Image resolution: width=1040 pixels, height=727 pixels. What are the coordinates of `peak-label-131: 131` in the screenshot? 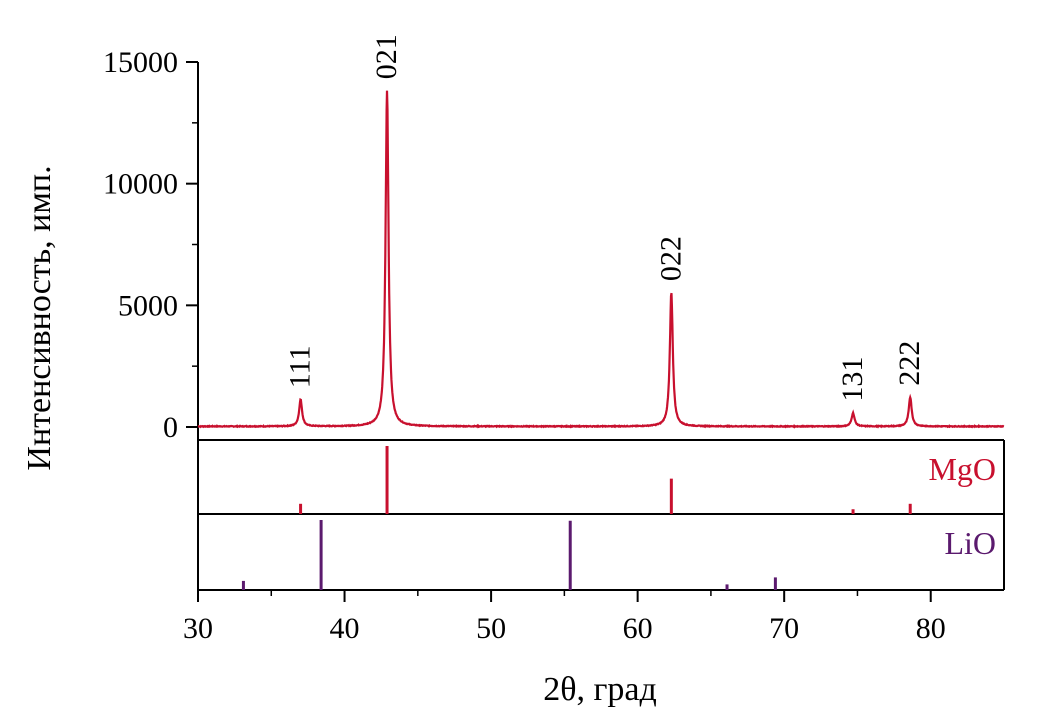 It's located at (852, 379).